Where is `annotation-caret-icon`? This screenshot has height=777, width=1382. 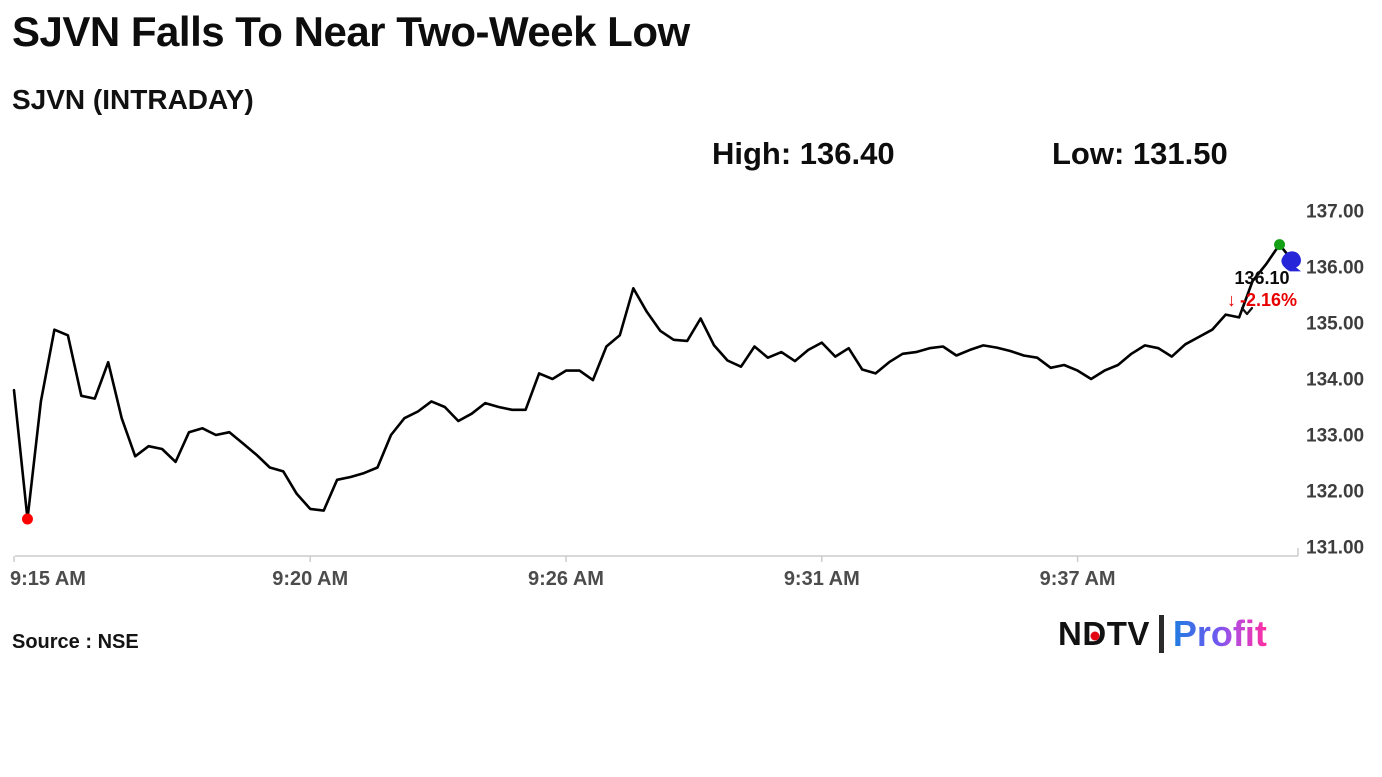
annotation-caret-icon is located at coordinates (1247, 311).